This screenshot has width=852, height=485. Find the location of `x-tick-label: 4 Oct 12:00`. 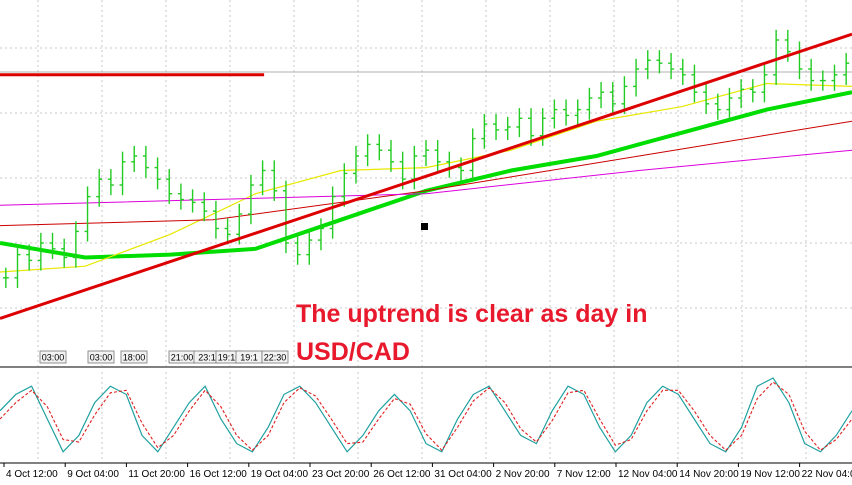

x-tick-label: 4 Oct 12:00 is located at coordinates (32, 474).